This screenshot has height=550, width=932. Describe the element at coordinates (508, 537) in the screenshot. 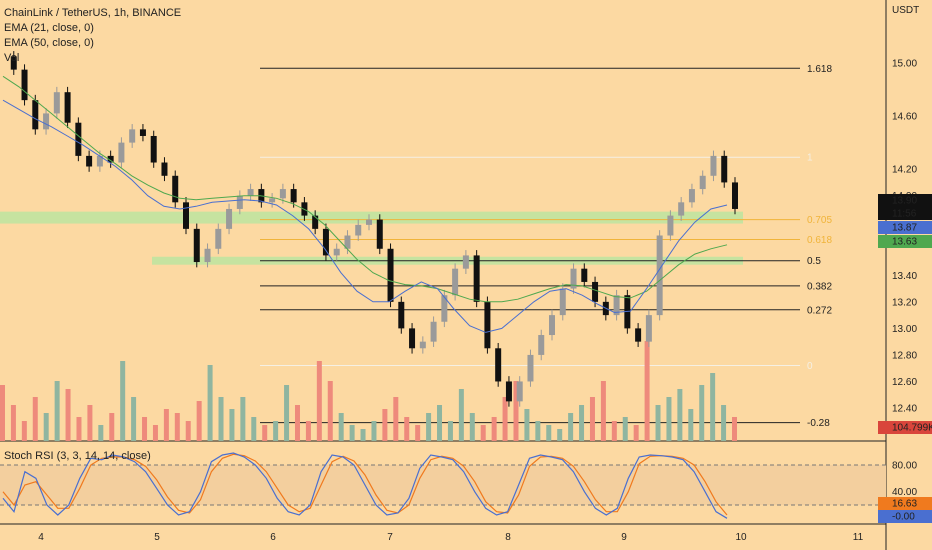

I see `date-tick: 8` at that location.